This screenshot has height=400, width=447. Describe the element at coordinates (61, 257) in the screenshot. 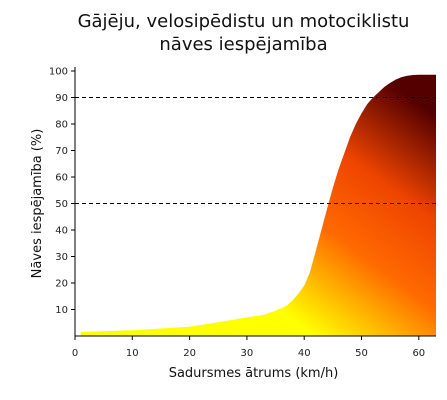

I see `y-tick-label: 30` at that location.